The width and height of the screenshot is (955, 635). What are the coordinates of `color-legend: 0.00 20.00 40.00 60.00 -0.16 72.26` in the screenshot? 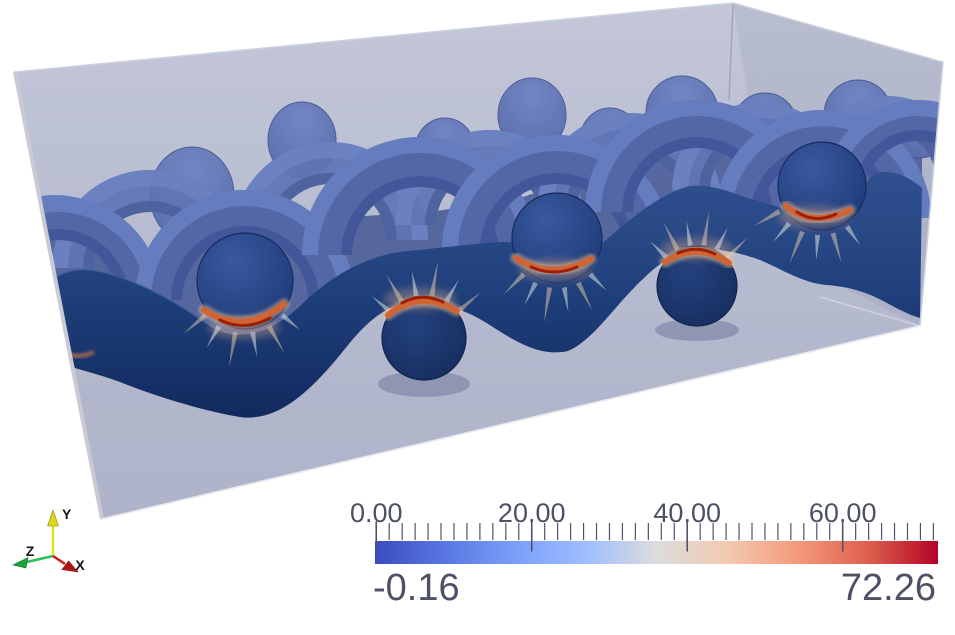 It's located at (644, 553).